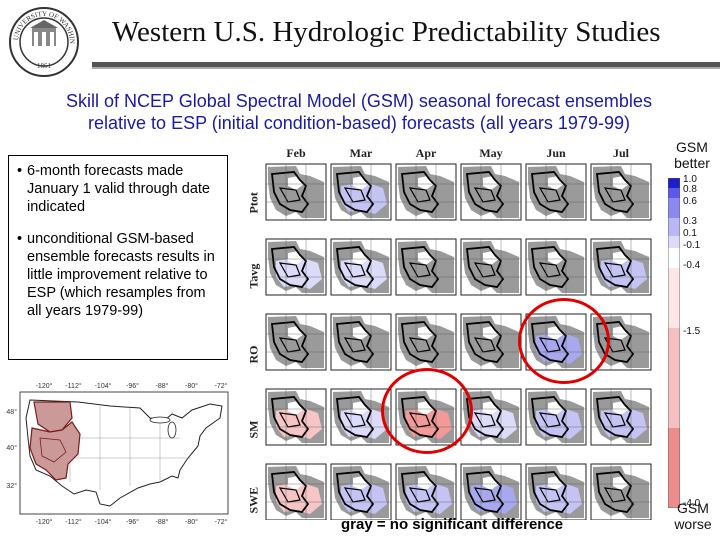 The height and width of the screenshot is (540, 720). What do you see at coordinates (361, 417) in the screenshot?
I see `map-cell-sm-mar` at bounding box center [361, 417].